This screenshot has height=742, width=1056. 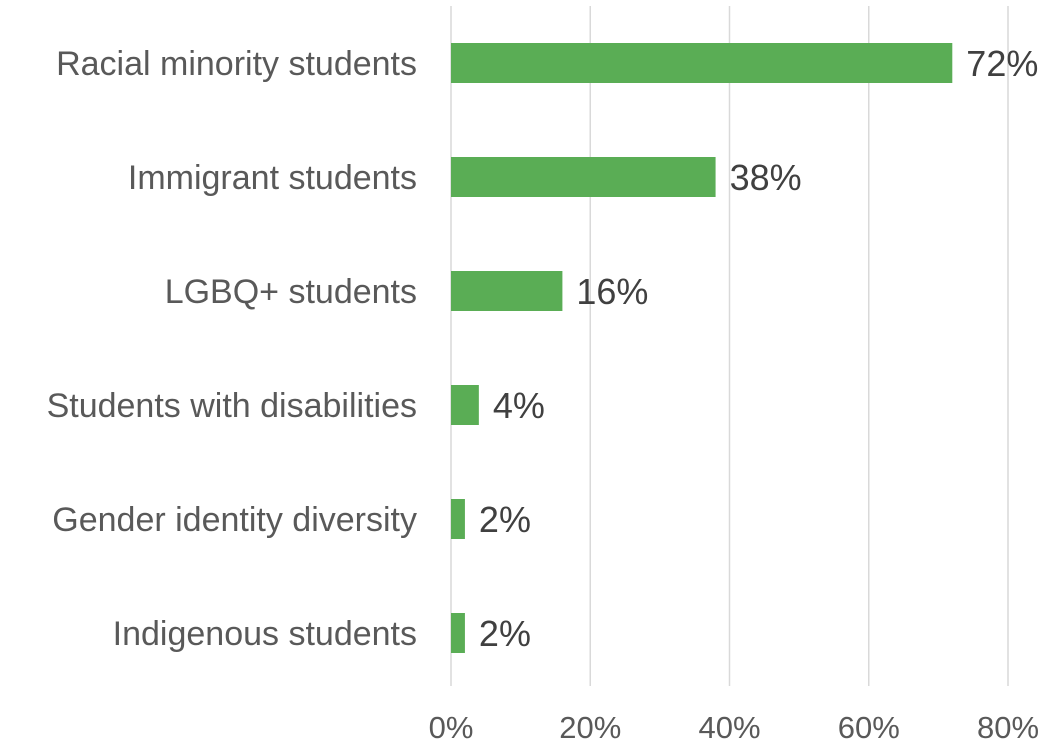 What do you see at coordinates (265, 634) in the screenshot?
I see `category-label: Indigenous students` at bounding box center [265, 634].